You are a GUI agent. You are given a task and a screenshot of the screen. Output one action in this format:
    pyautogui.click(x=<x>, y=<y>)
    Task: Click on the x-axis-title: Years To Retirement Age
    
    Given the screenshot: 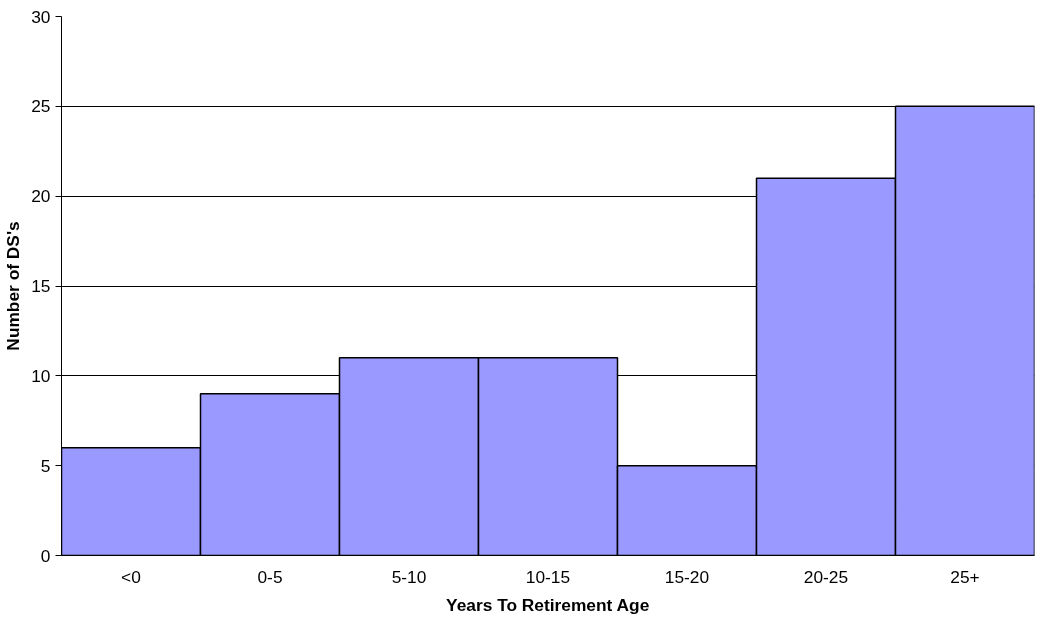 What is the action you would take?
    pyautogui.click(x=548, y=604)
    